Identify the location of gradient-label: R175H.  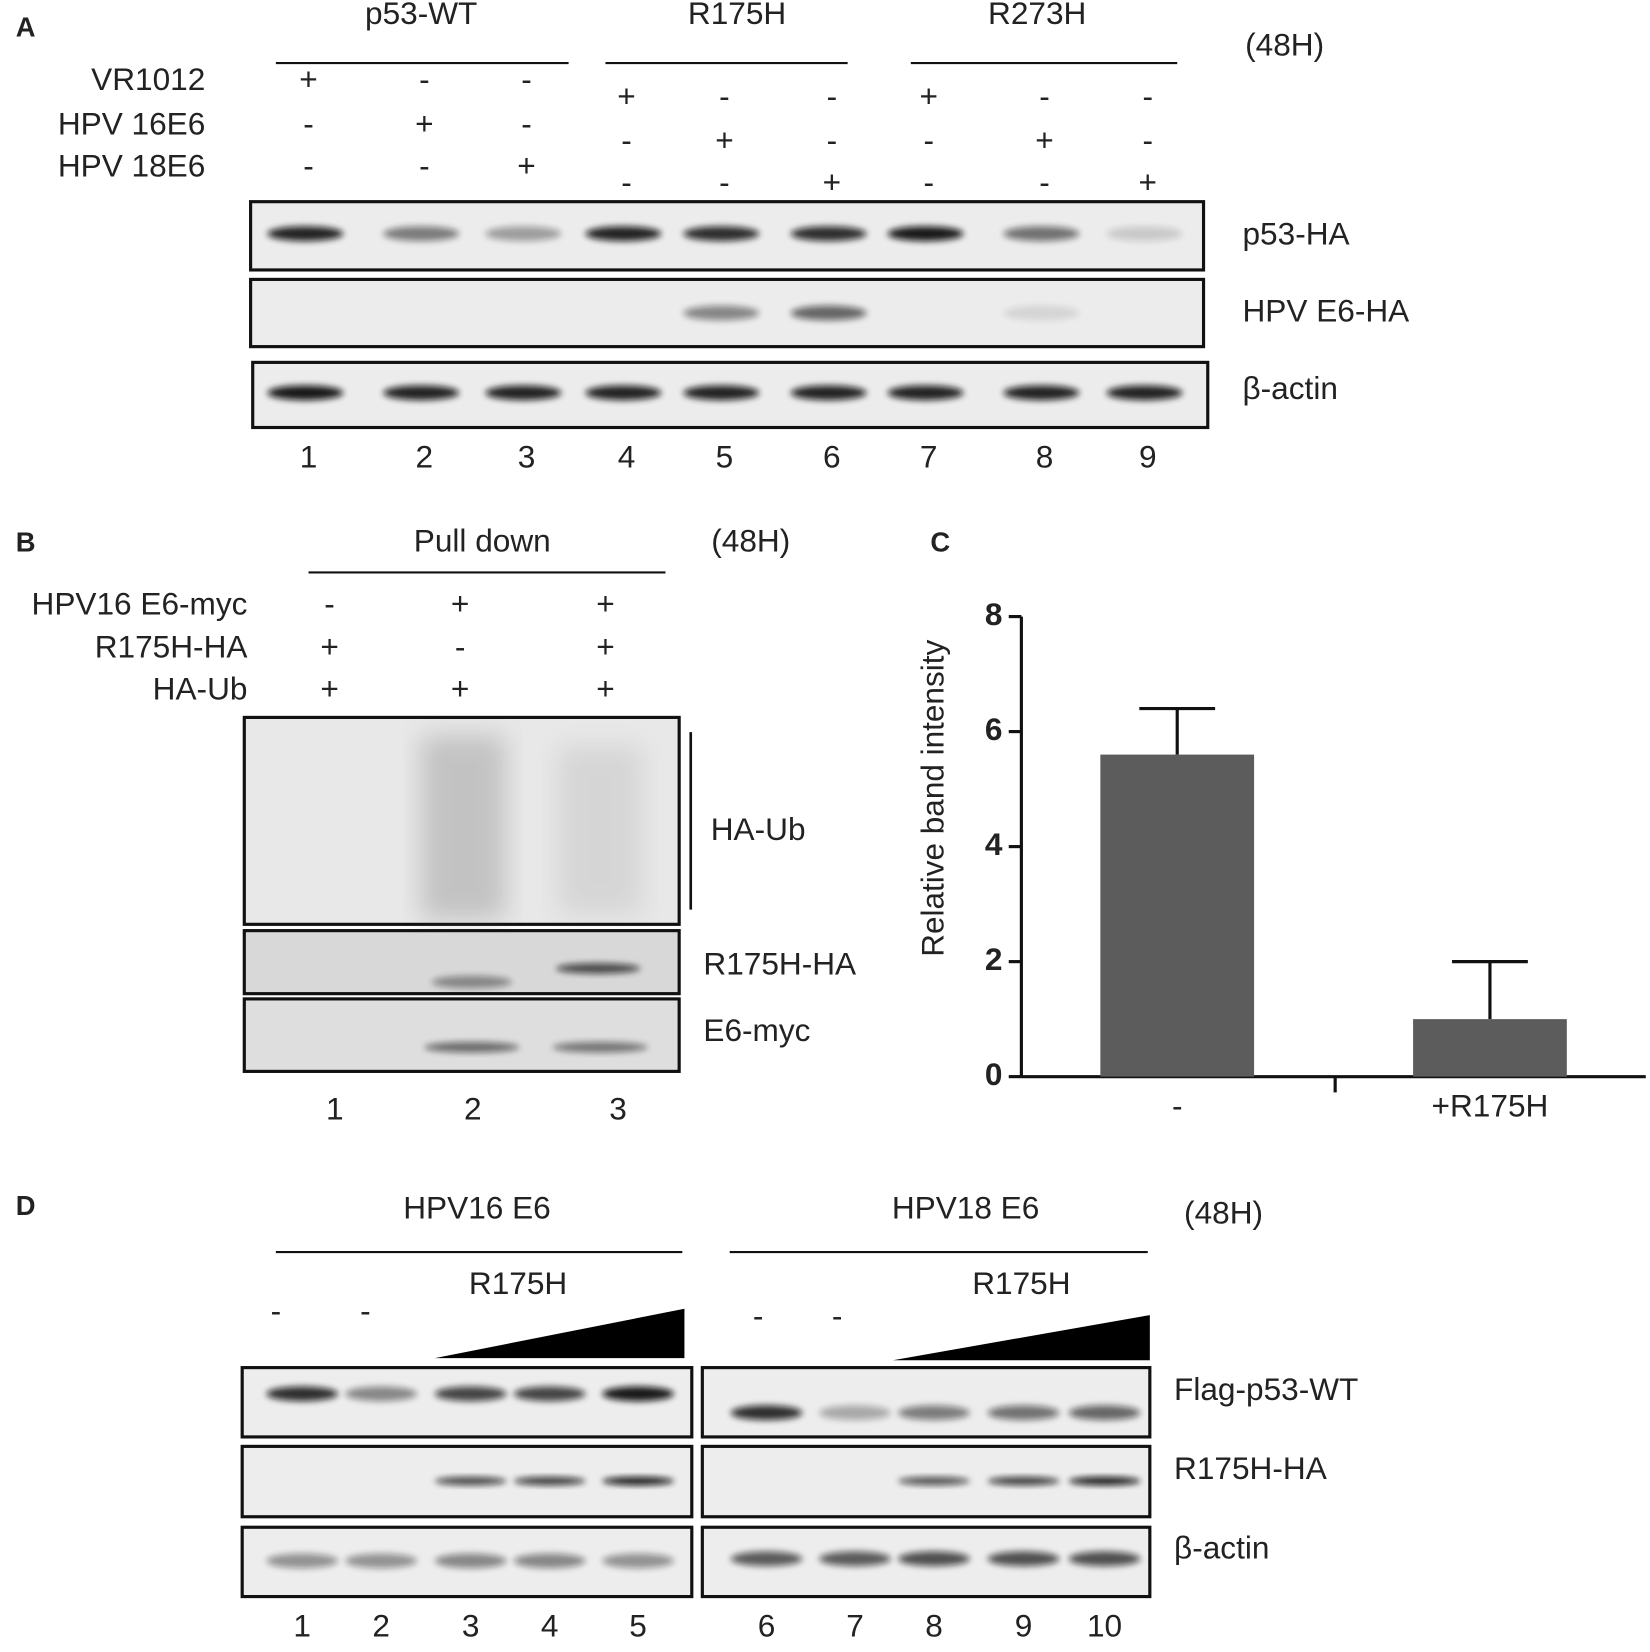
(518, 1283).